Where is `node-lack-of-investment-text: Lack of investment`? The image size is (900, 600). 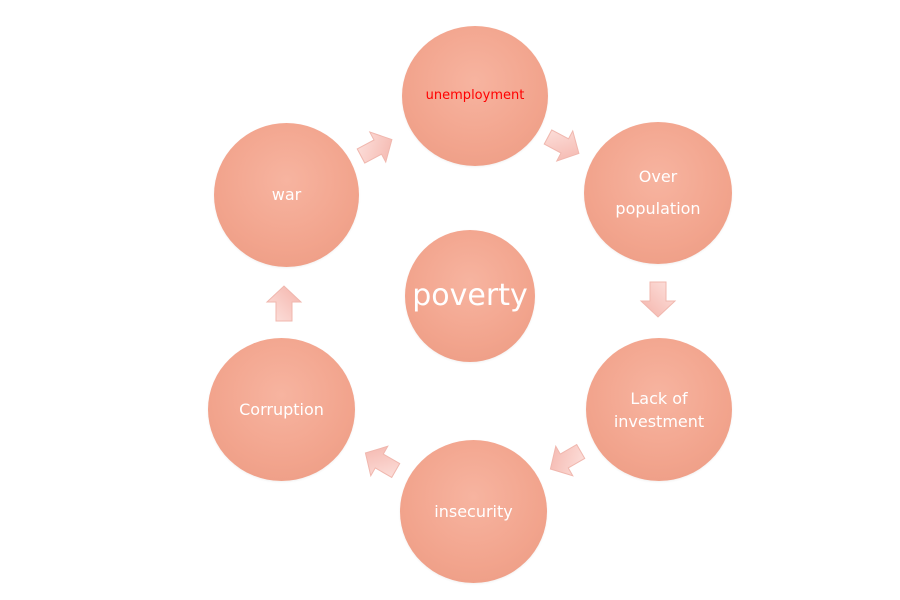
node-lack-of-investment-text: Lack of investment is located at coordinates (659, 410).